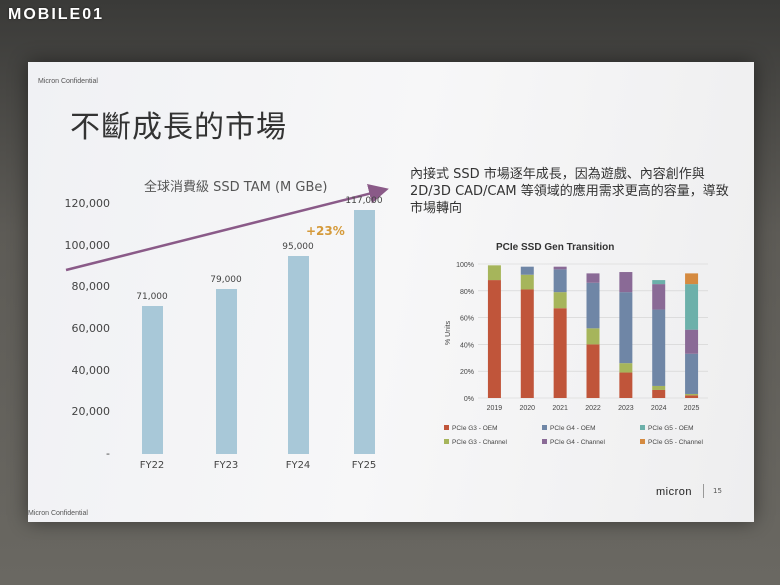 This screenshot has height=585, width=780. Describe the element at coordinates (703, 491) in the screenshot. I see `footer-divider` at that location.